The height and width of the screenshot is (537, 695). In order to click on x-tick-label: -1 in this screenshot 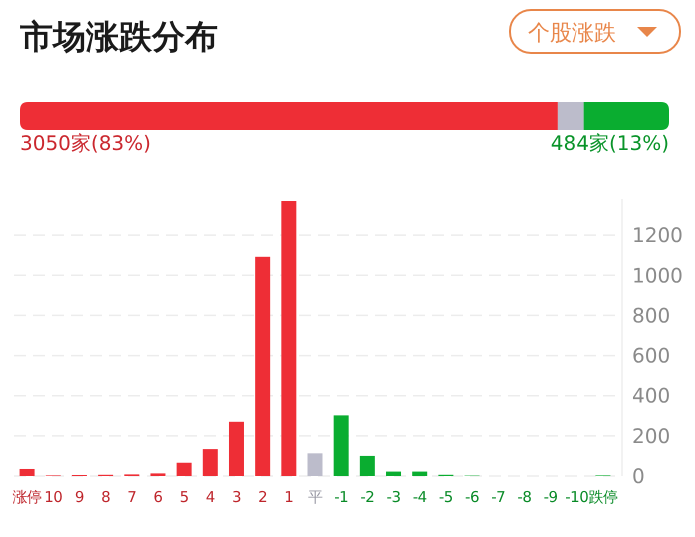, I will do `click(341, 497)`.